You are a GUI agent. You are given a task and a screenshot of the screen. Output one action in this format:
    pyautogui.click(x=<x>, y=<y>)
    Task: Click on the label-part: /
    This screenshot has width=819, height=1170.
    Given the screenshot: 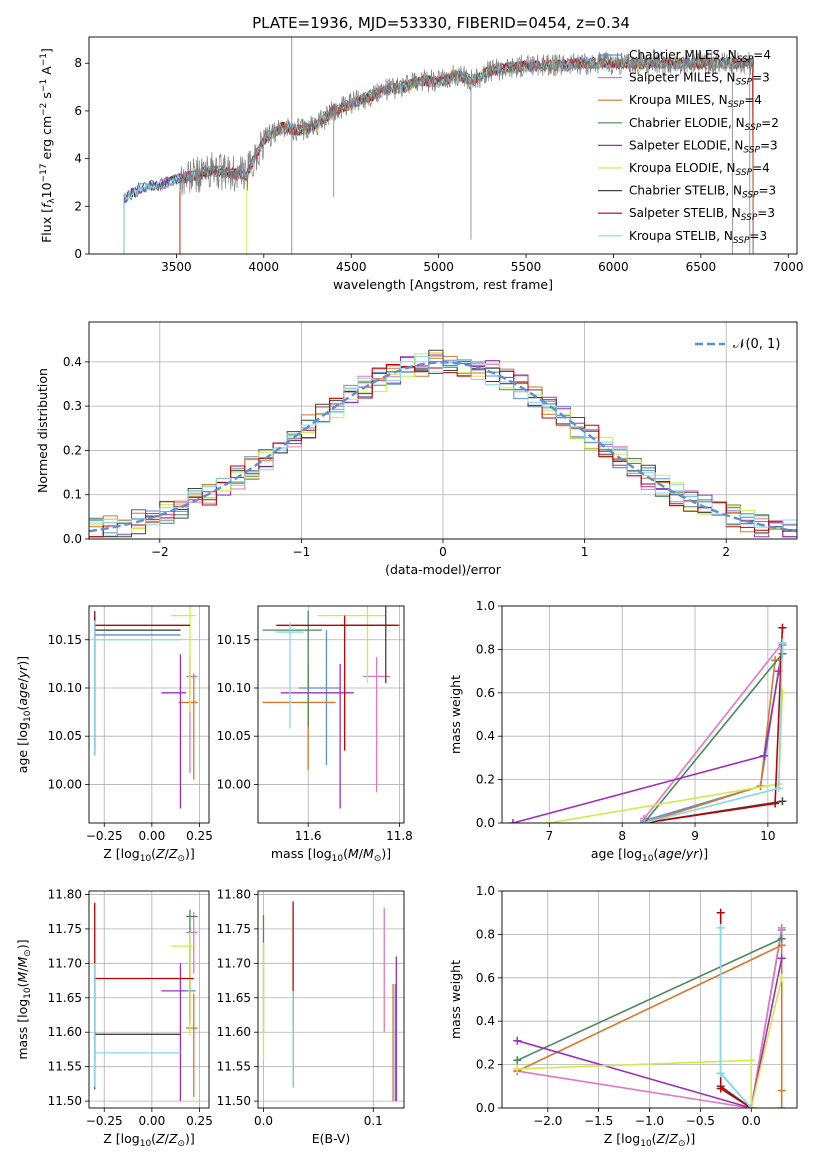 What is the action you would take?
    pyautogui.click(x=684, y=853)
    